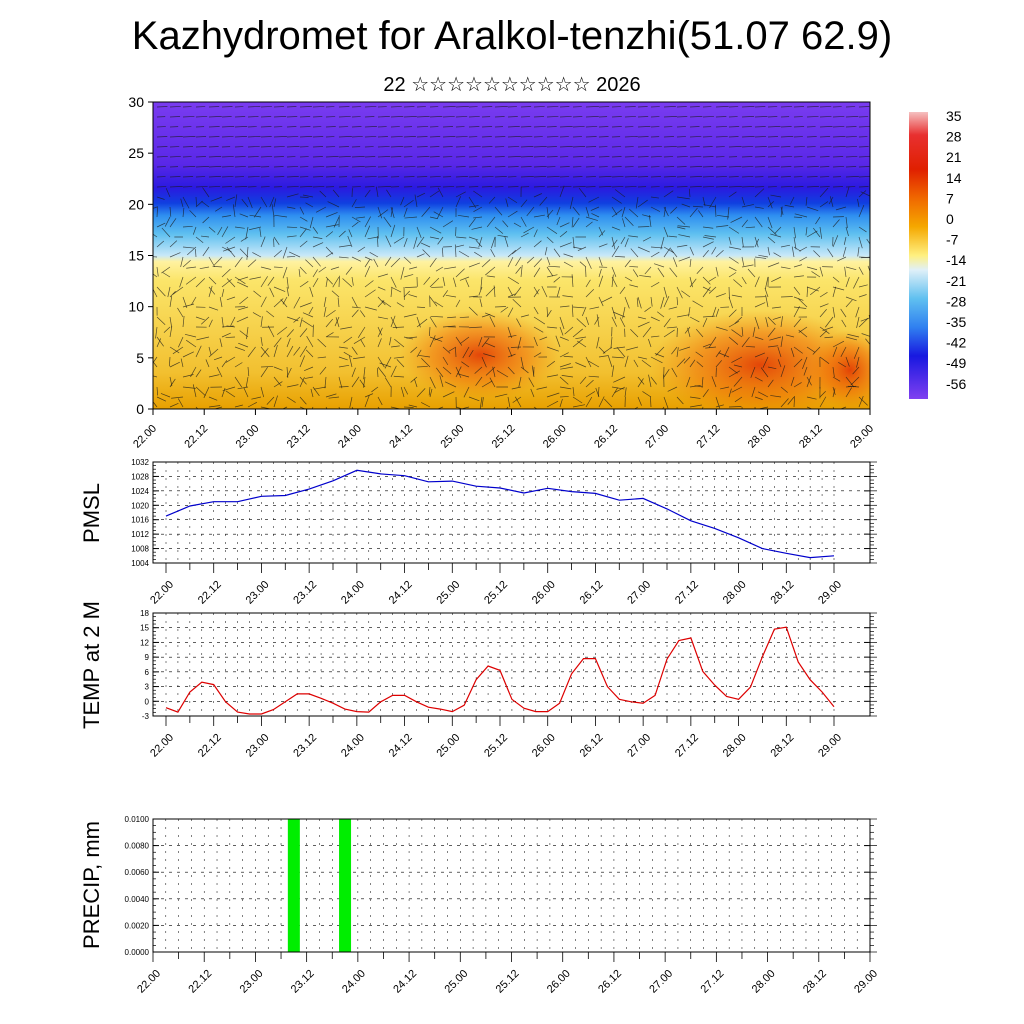 This screenshot has height=1024, width=1024. Describe the element at coordinates (147, 687) in the screenshot. I see `y-tick-label: 3` at that location.